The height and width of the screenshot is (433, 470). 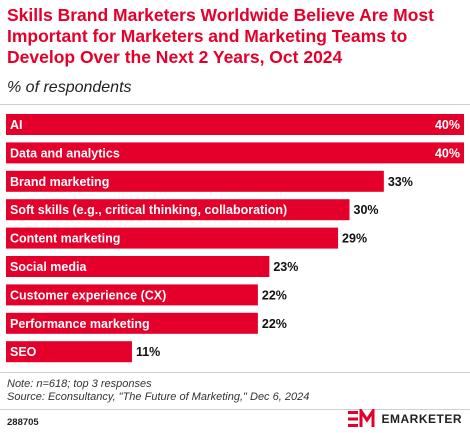 I want to click on value-label: 23%, so click(x=285, y=267).